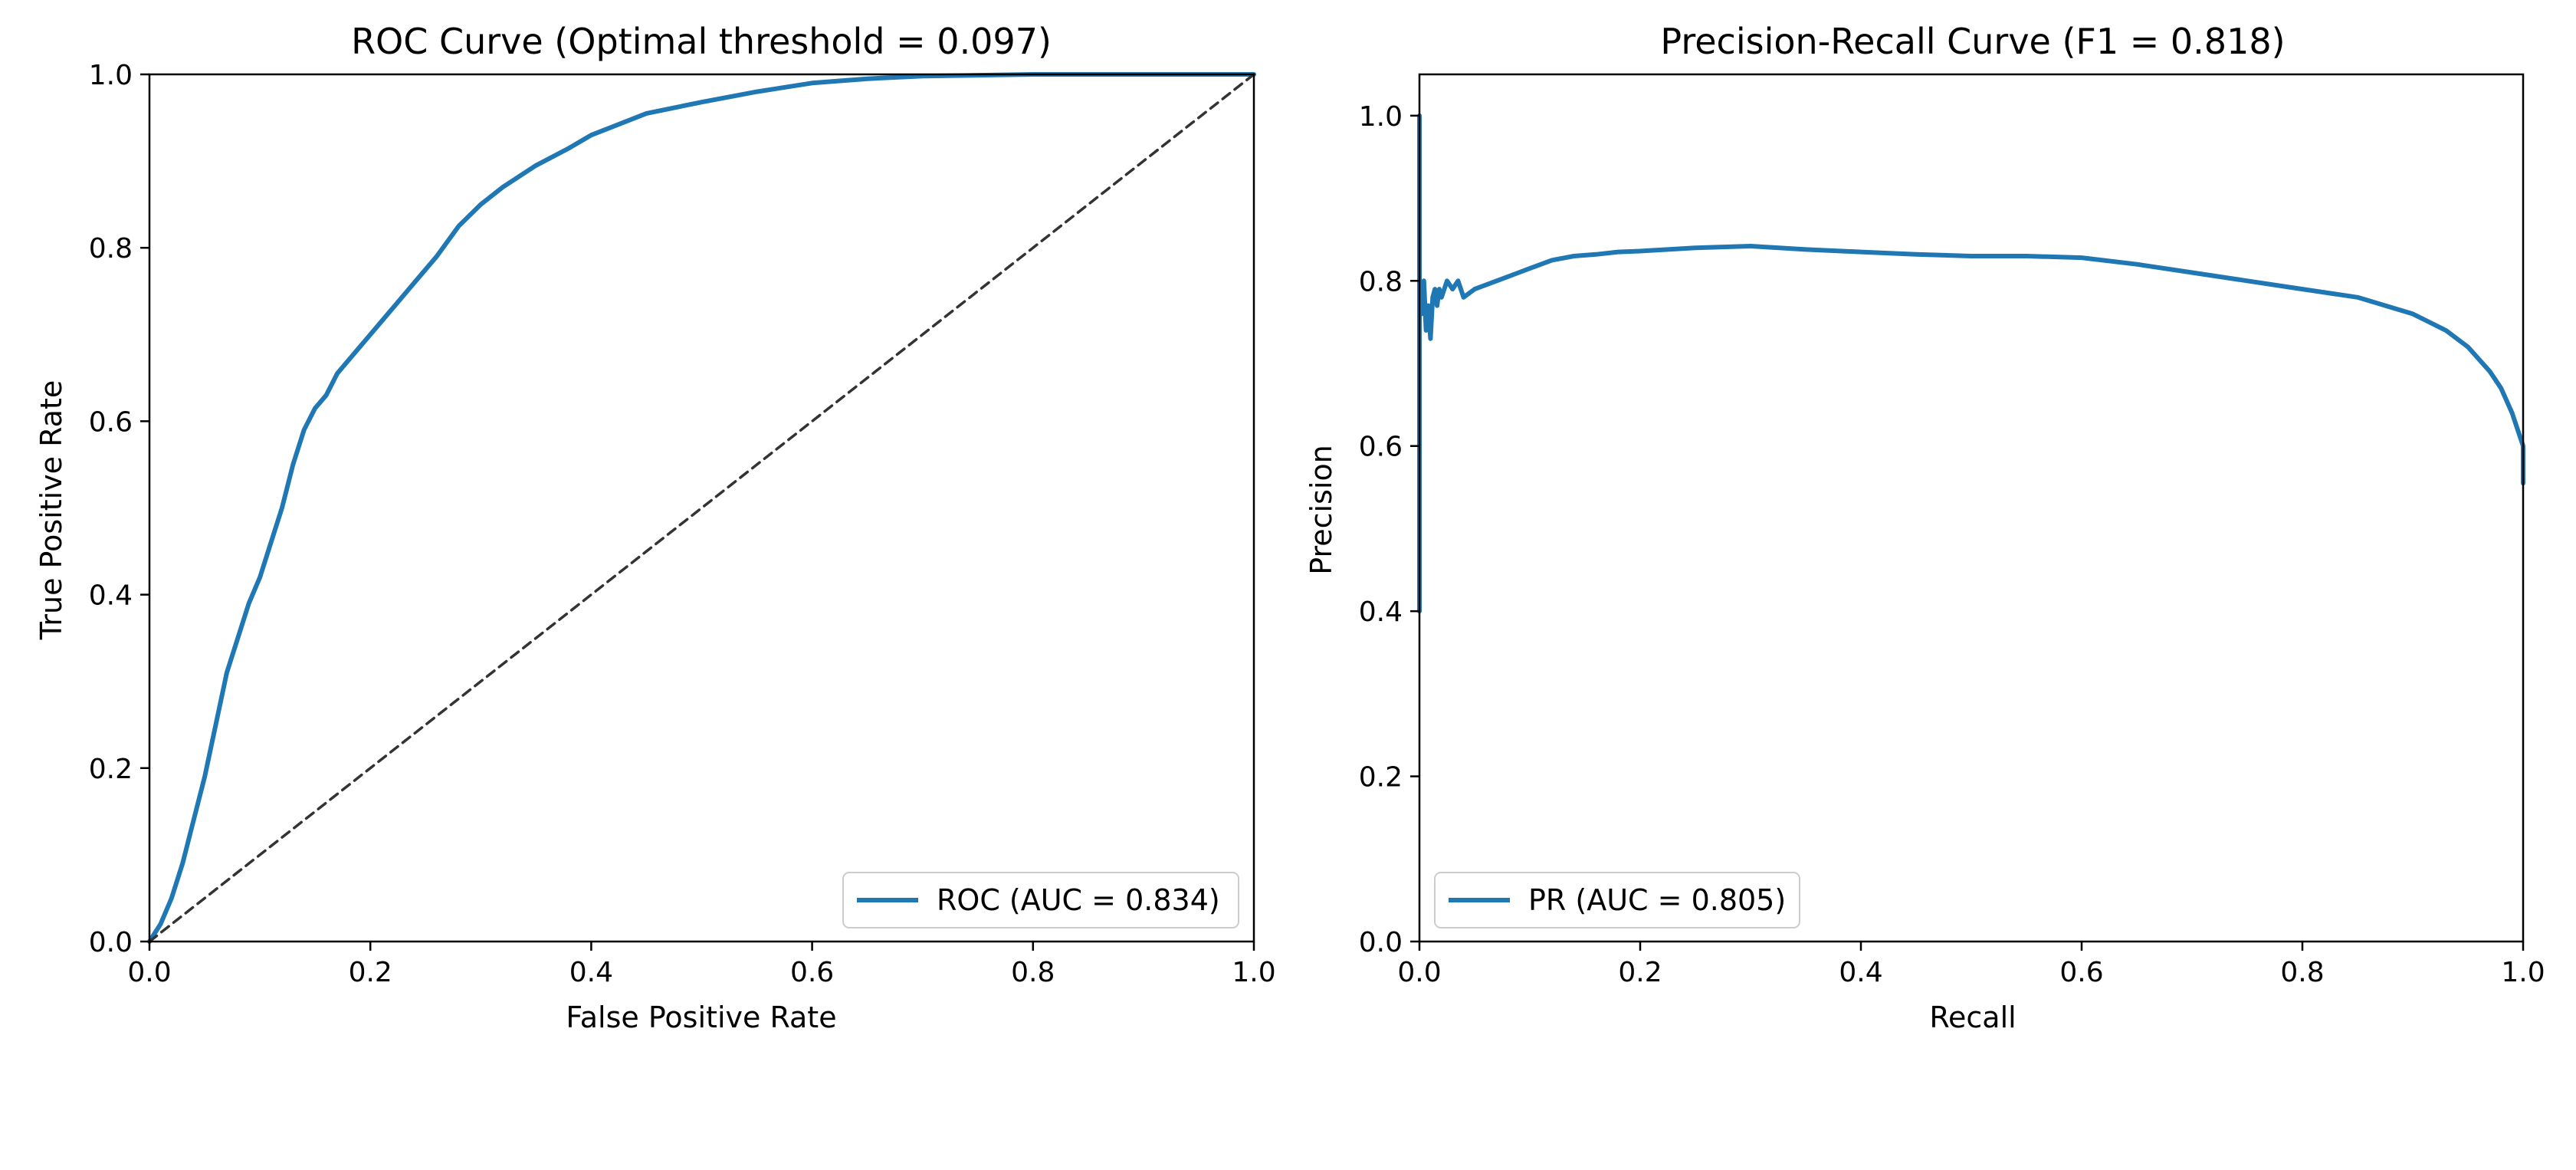  I want to click on roc-legend: ROC (AUC = 0.834), so click(1040, 900).